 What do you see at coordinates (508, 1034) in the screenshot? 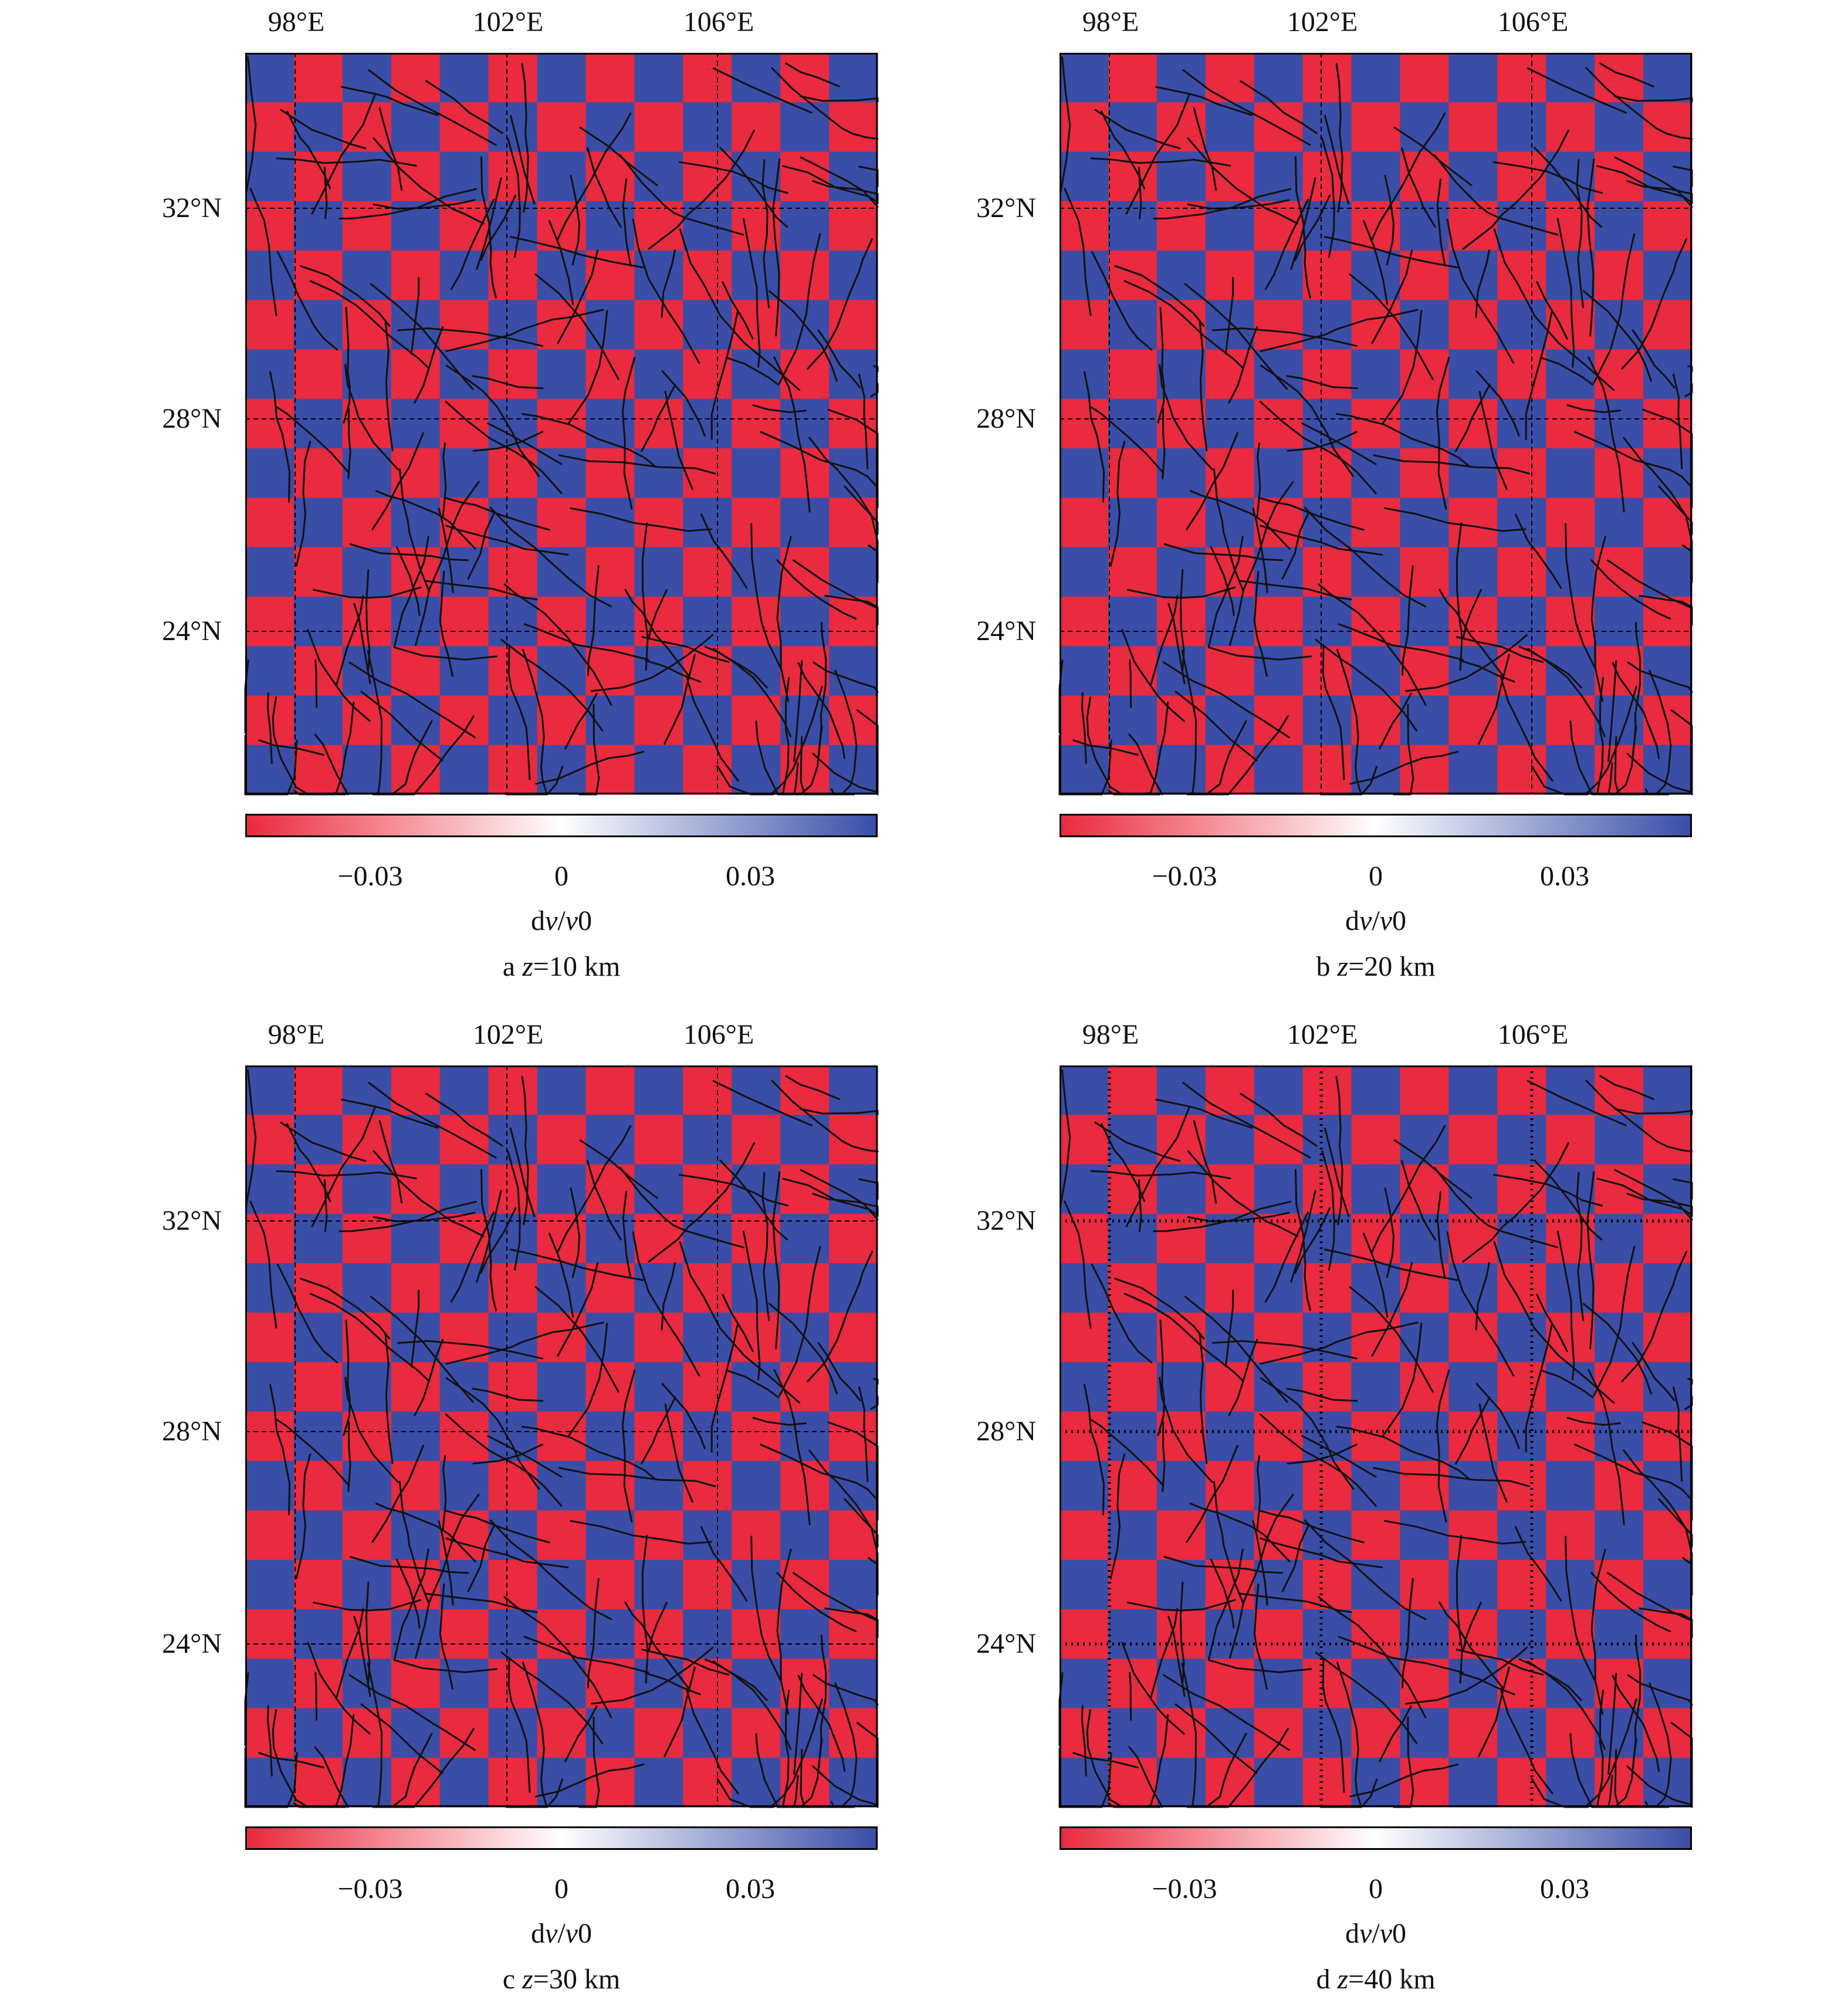
I see `lon-label-102e: 102°E` at bounding box center [508, 1034].